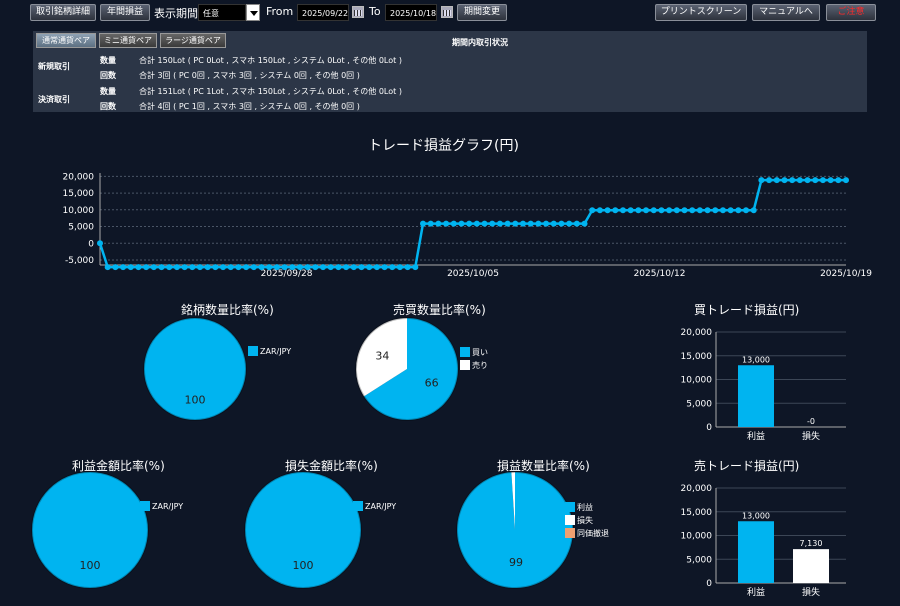 This screenshot has height=606, width=900. I want to click on period-select: 任意, so click(222, 12).